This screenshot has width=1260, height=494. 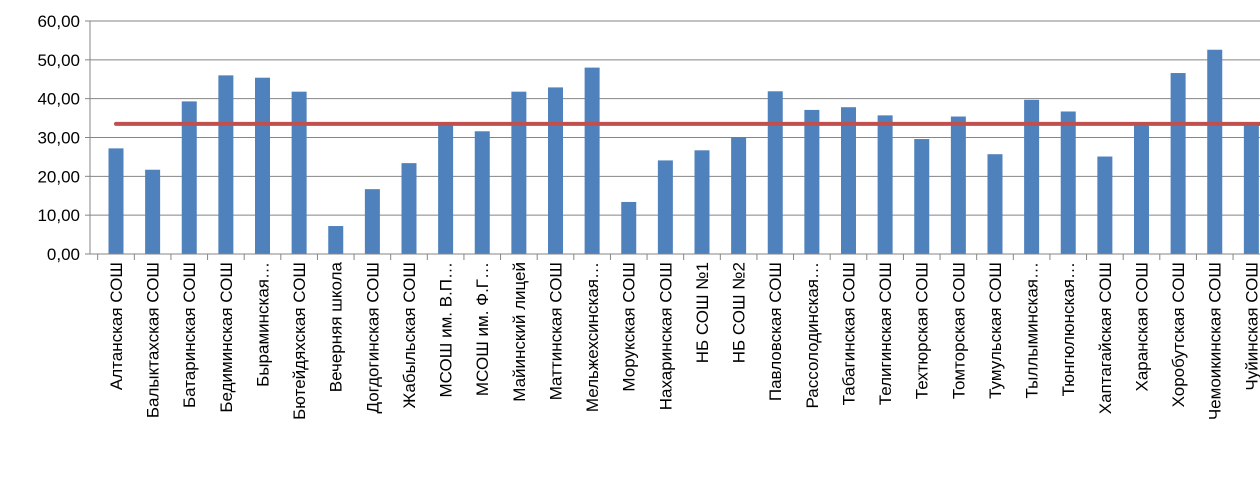 What do you see at coordinates (189, 335) in the screenshot?
I see `x-category-label: Батаринская СОШ` at bounding box center [189, 335].